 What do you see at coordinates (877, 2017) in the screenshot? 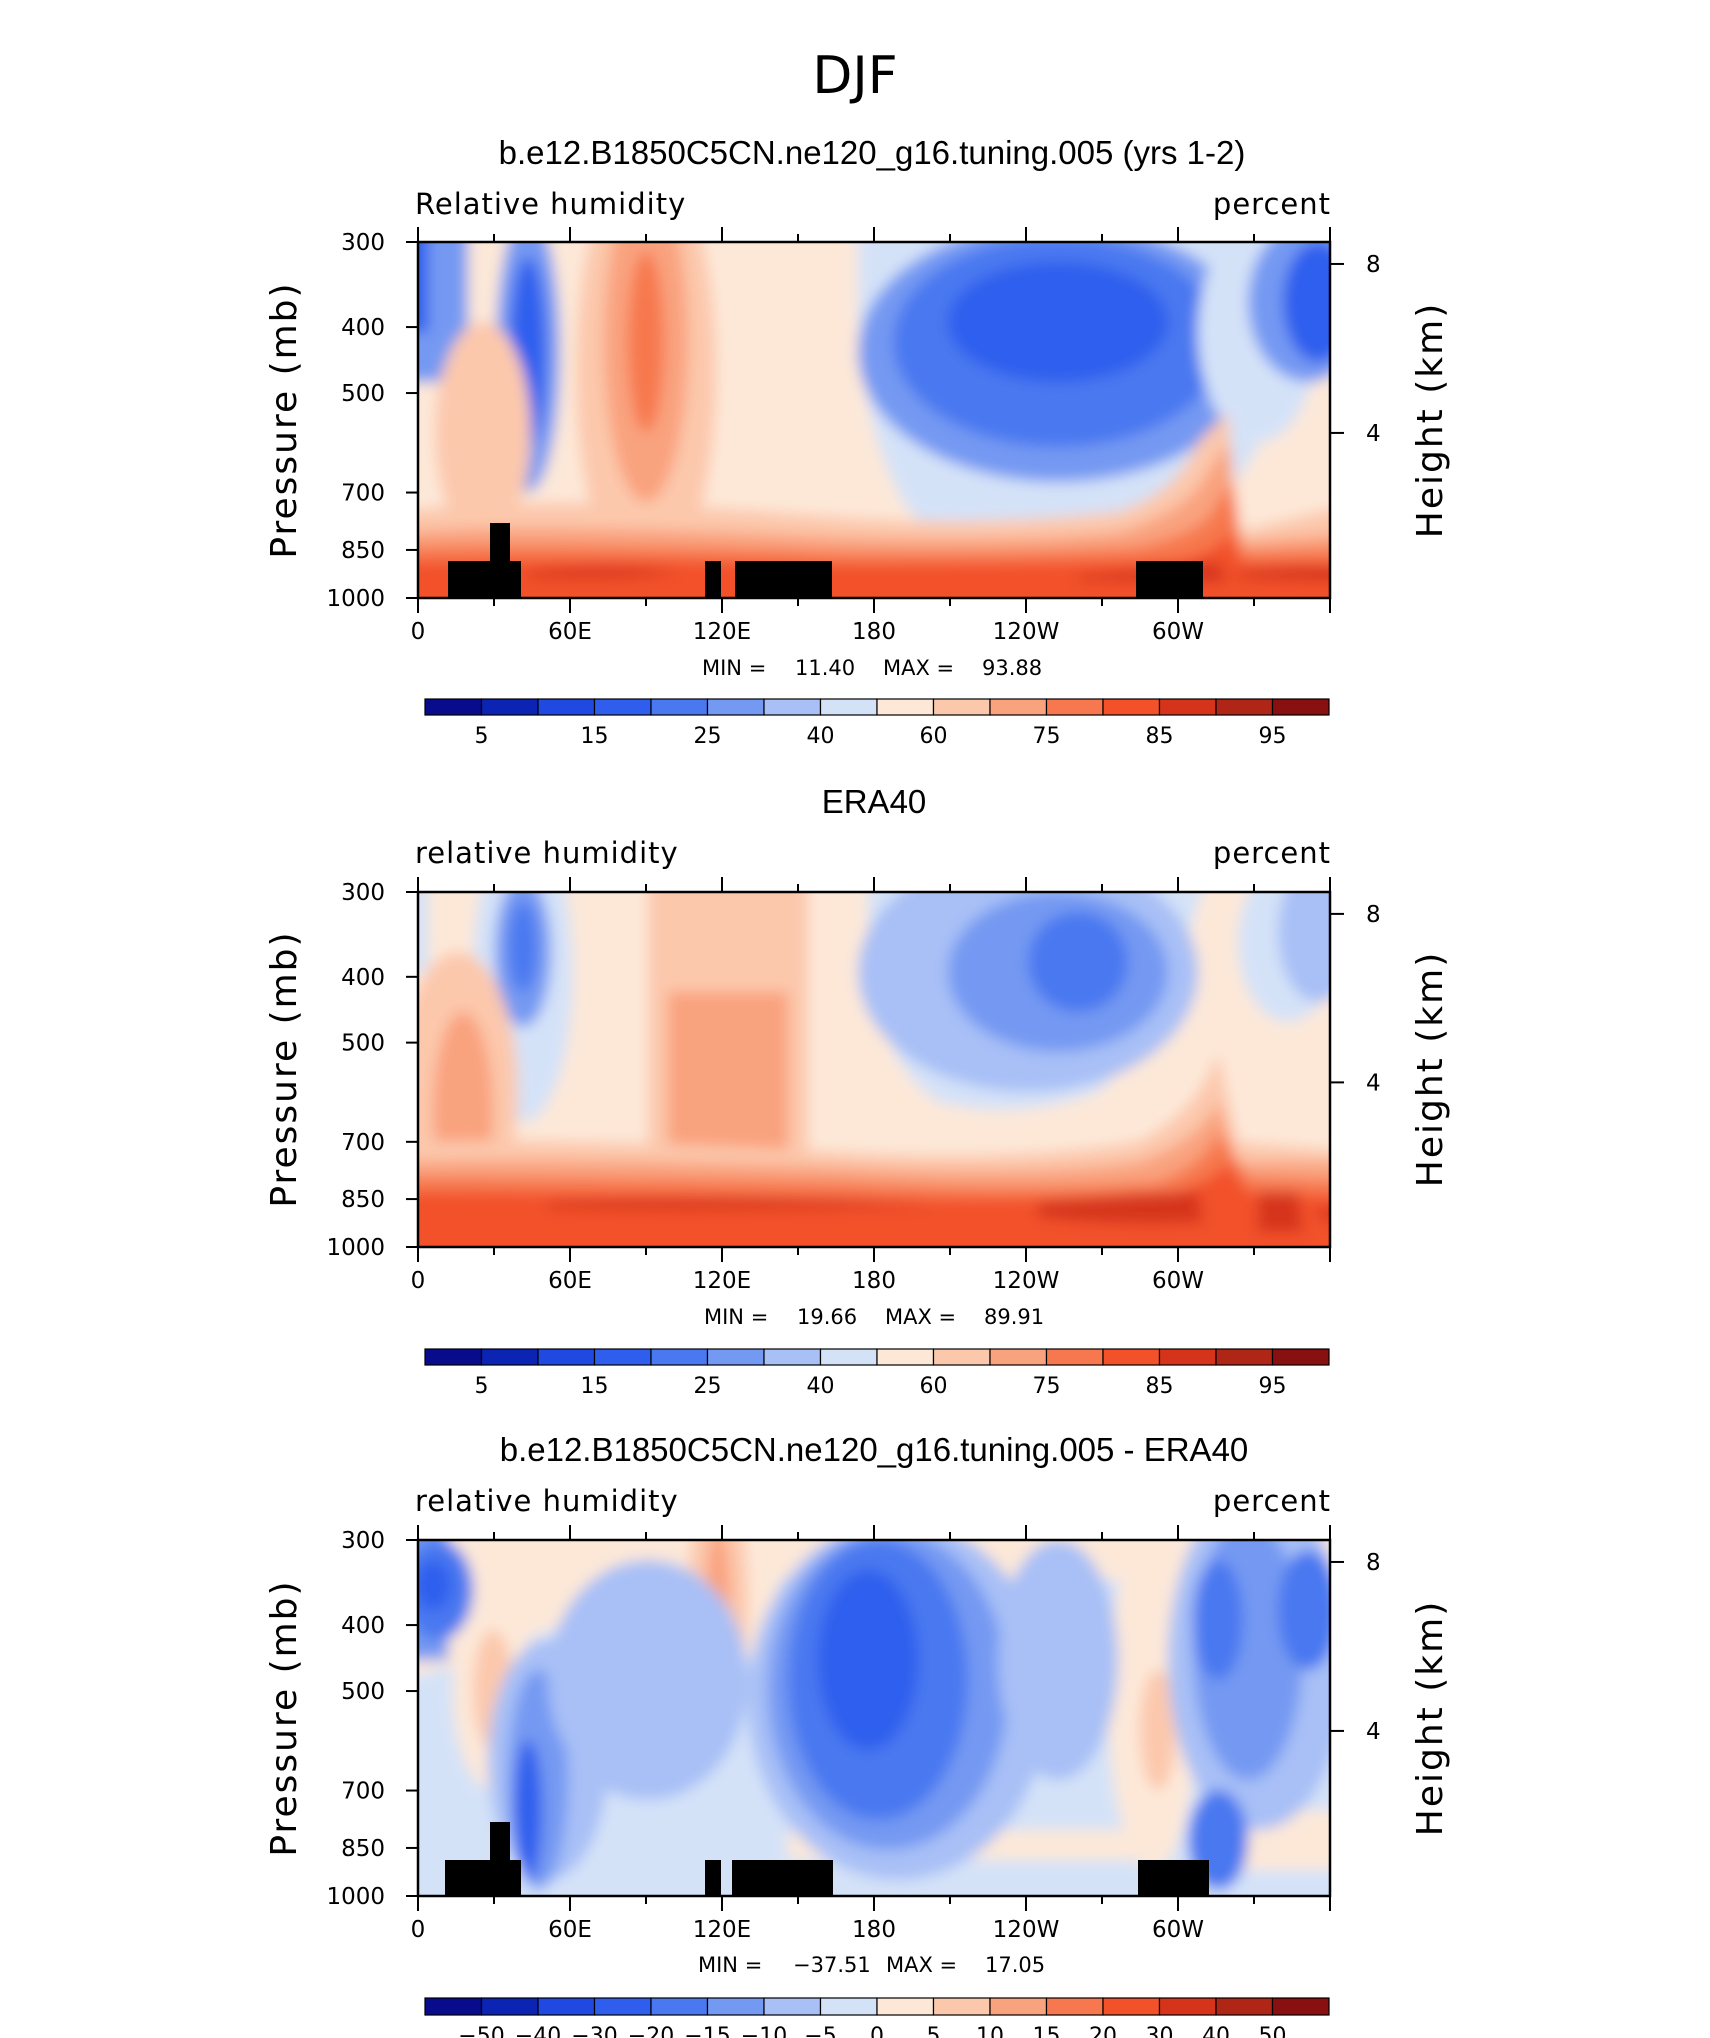
I see `panel-3-colorbar: −50 −40 −30 −20 −15 −10 −5 0 5 10 15 20 30 40 50` at bounding box center [877, 2017].